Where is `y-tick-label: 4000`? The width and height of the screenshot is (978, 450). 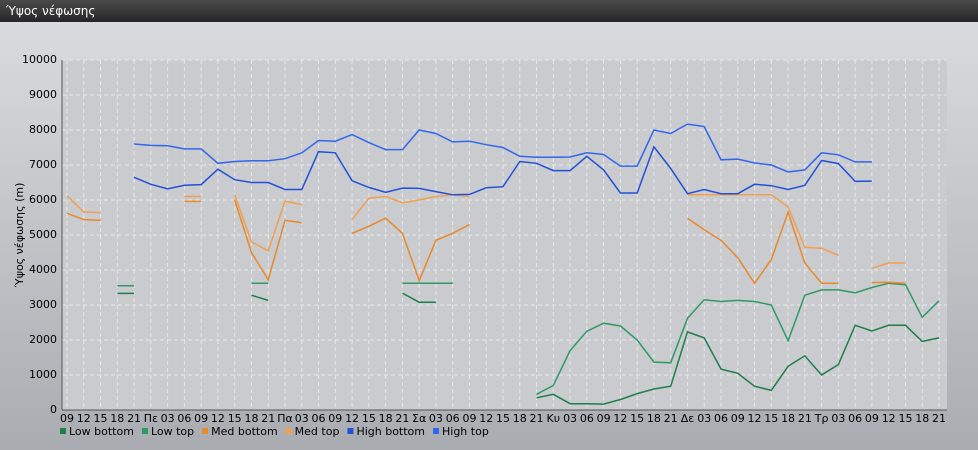 y-tick-label: 4000 is located at coordinates (43, 269).